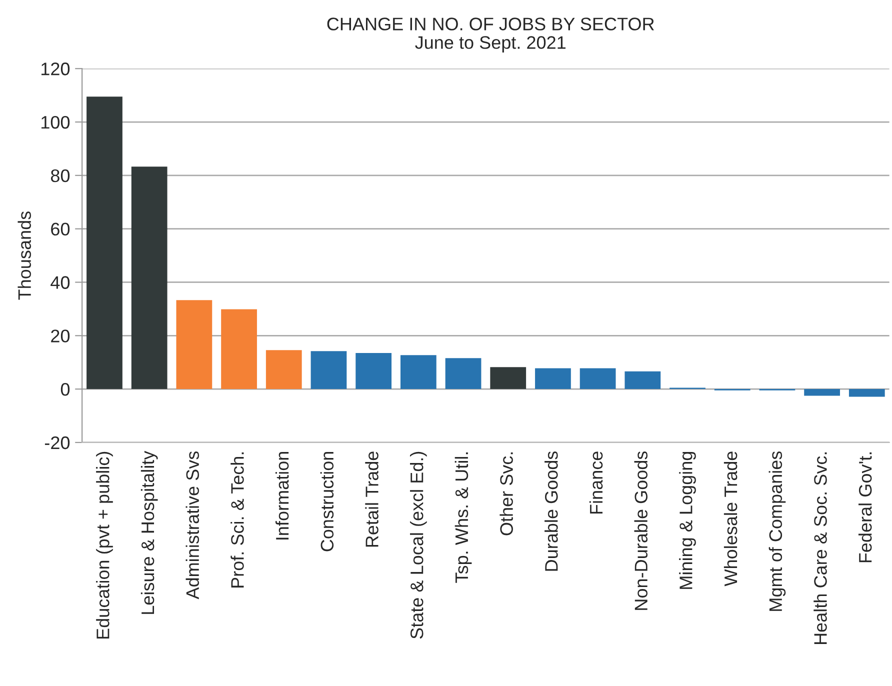  I want to click on x-tick-label: Education (pvt + public), so click(104, 545).